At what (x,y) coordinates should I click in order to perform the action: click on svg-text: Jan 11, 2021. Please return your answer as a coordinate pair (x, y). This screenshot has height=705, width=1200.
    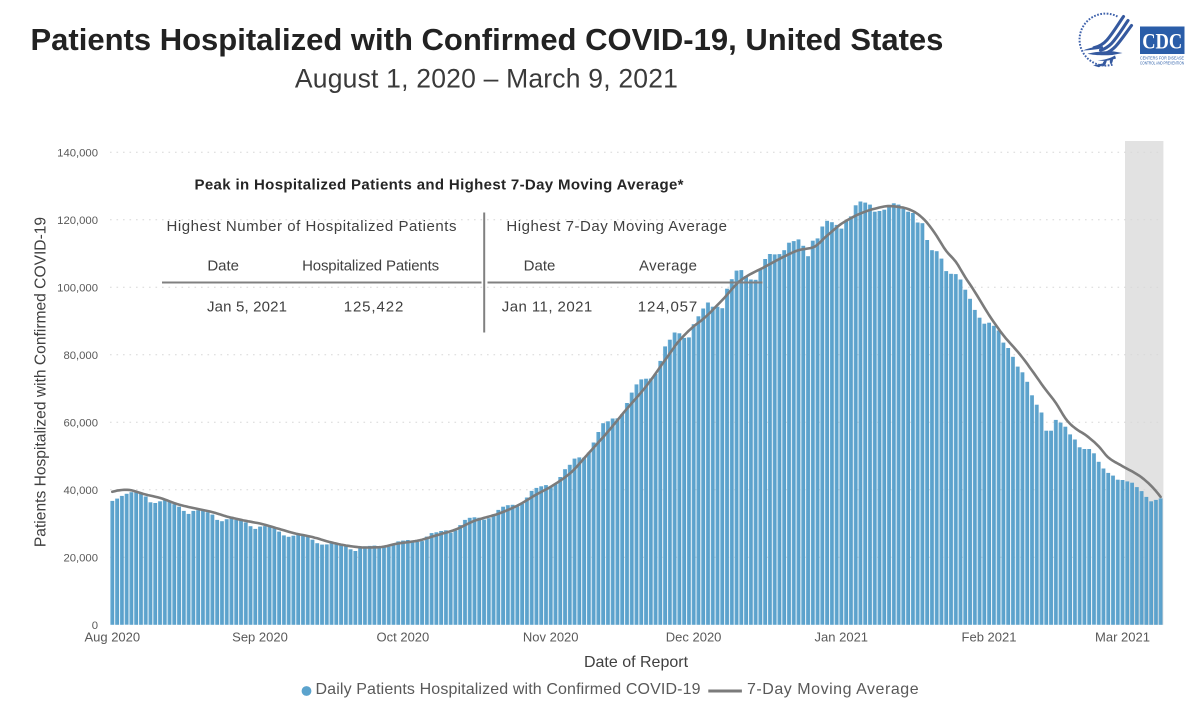
    Looking at the image, I should click on (547, 307).